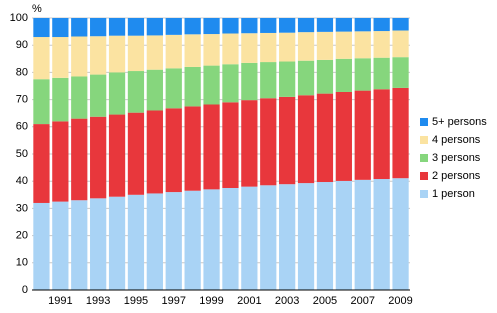  What do you see at coordinates (174, 301) in the screenshot?
I see `x-tick-label: 1997` at bounding box center [174, 301].